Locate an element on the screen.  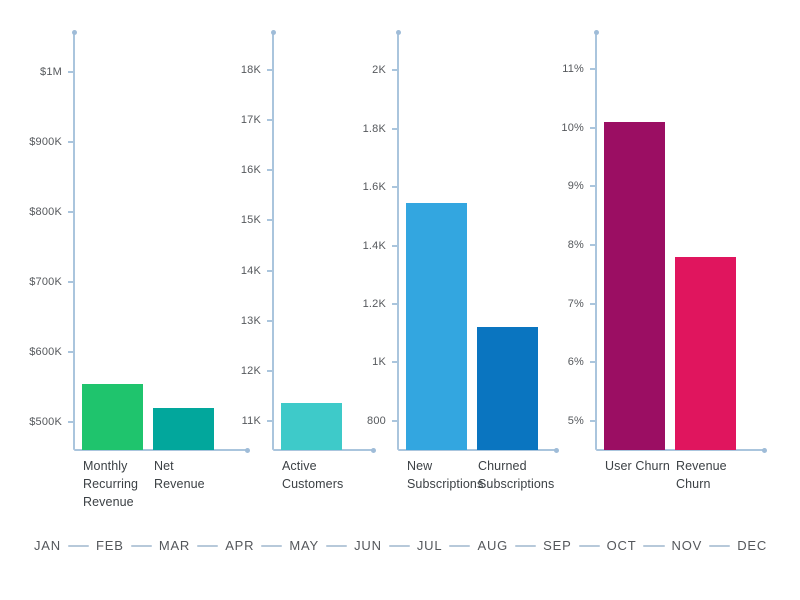
y-tick-label: 1.8K is located at coordinates (374, 128).